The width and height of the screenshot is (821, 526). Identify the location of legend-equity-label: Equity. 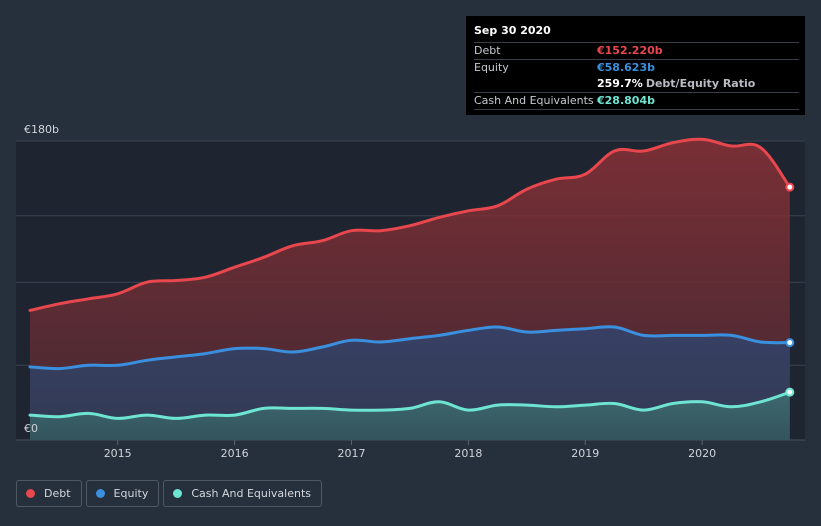
(131, 493).